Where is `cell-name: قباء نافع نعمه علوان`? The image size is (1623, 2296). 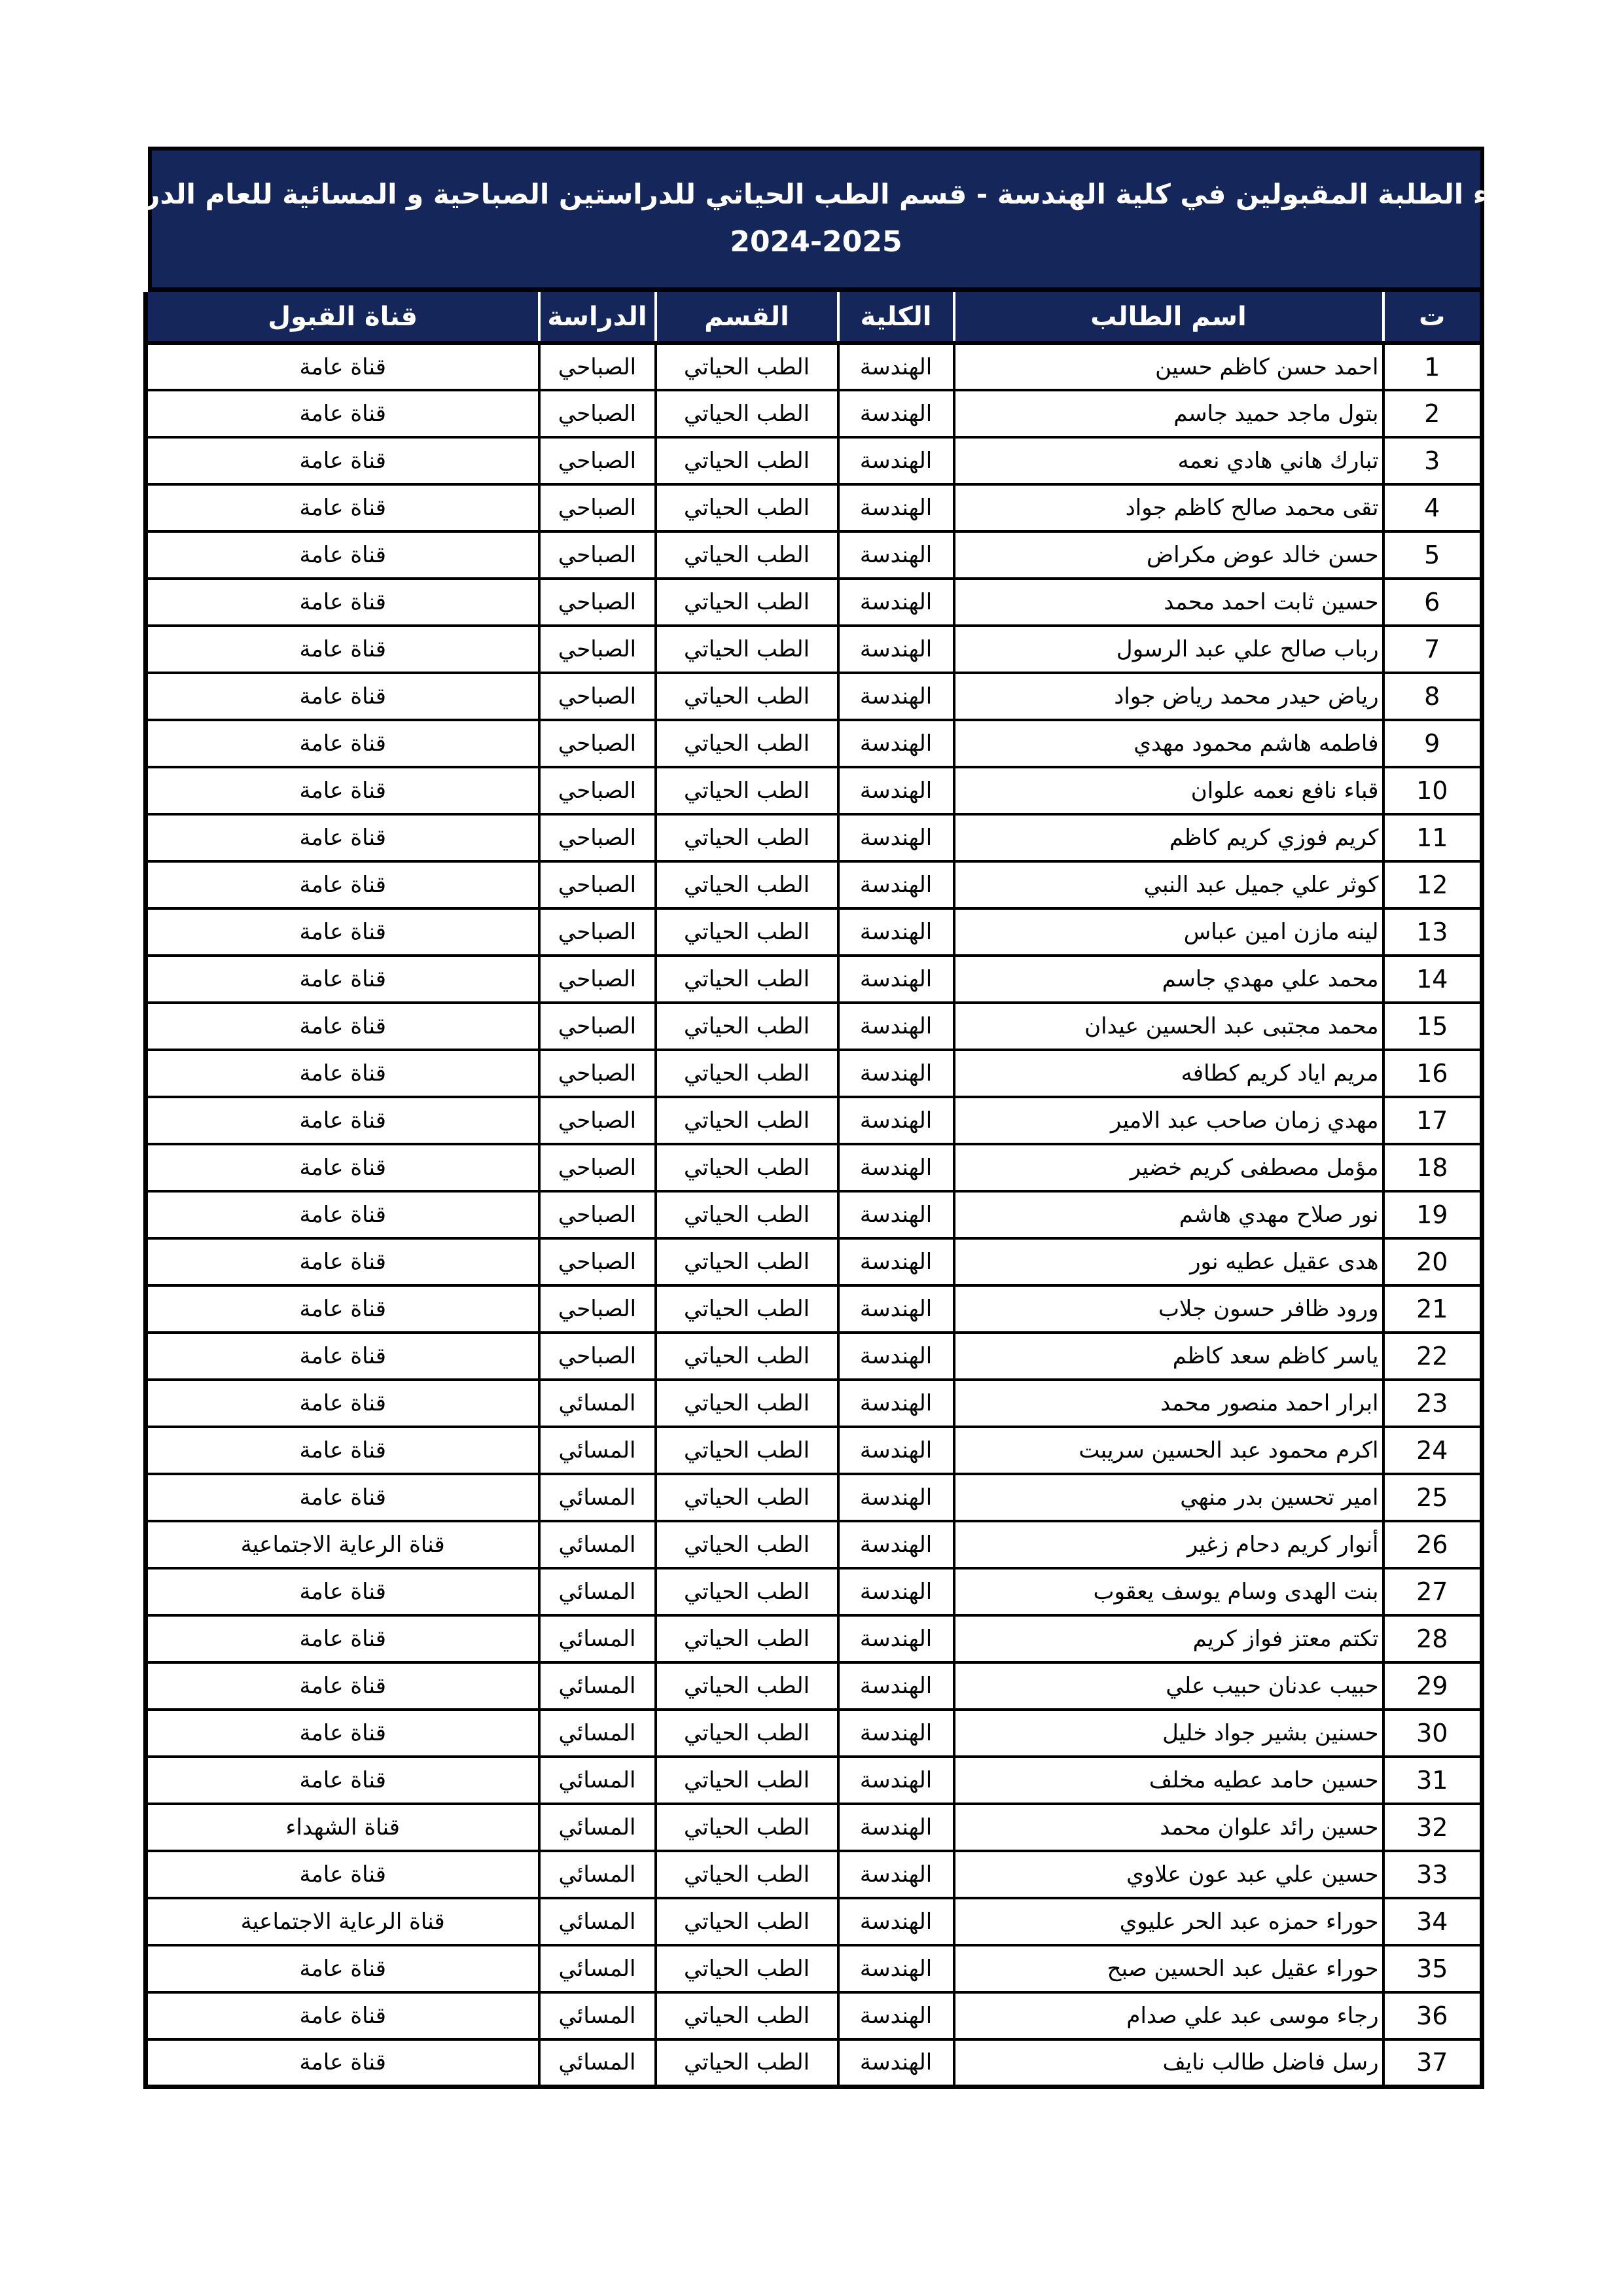
cell-name: قباء نافع نعمه علوان is located at coordinates (1168, 791).